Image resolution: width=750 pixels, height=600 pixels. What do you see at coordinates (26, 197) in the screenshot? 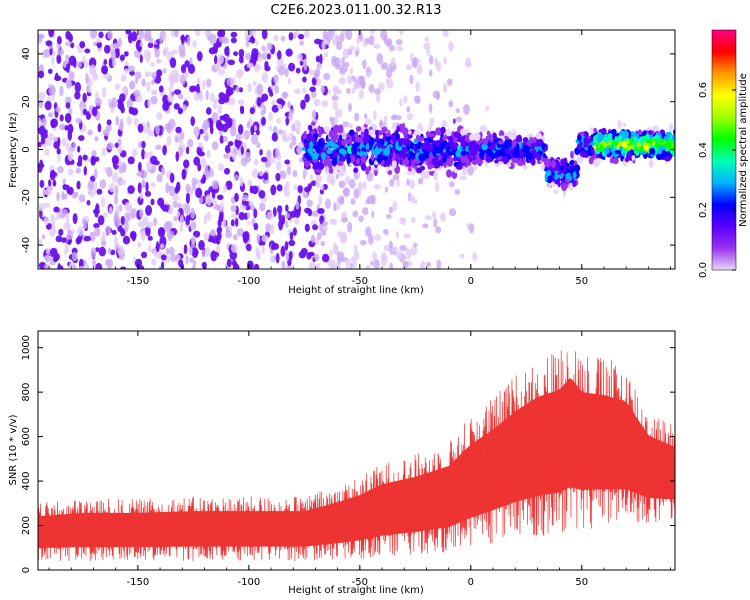
I see `y-tick-label: -20` at bounding box center [26, 197].